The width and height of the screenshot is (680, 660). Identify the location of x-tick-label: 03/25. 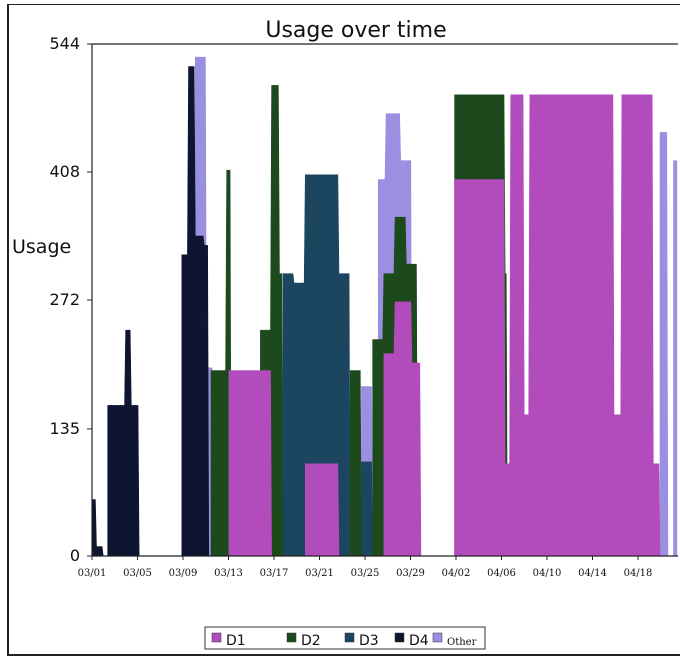
(365, 573).